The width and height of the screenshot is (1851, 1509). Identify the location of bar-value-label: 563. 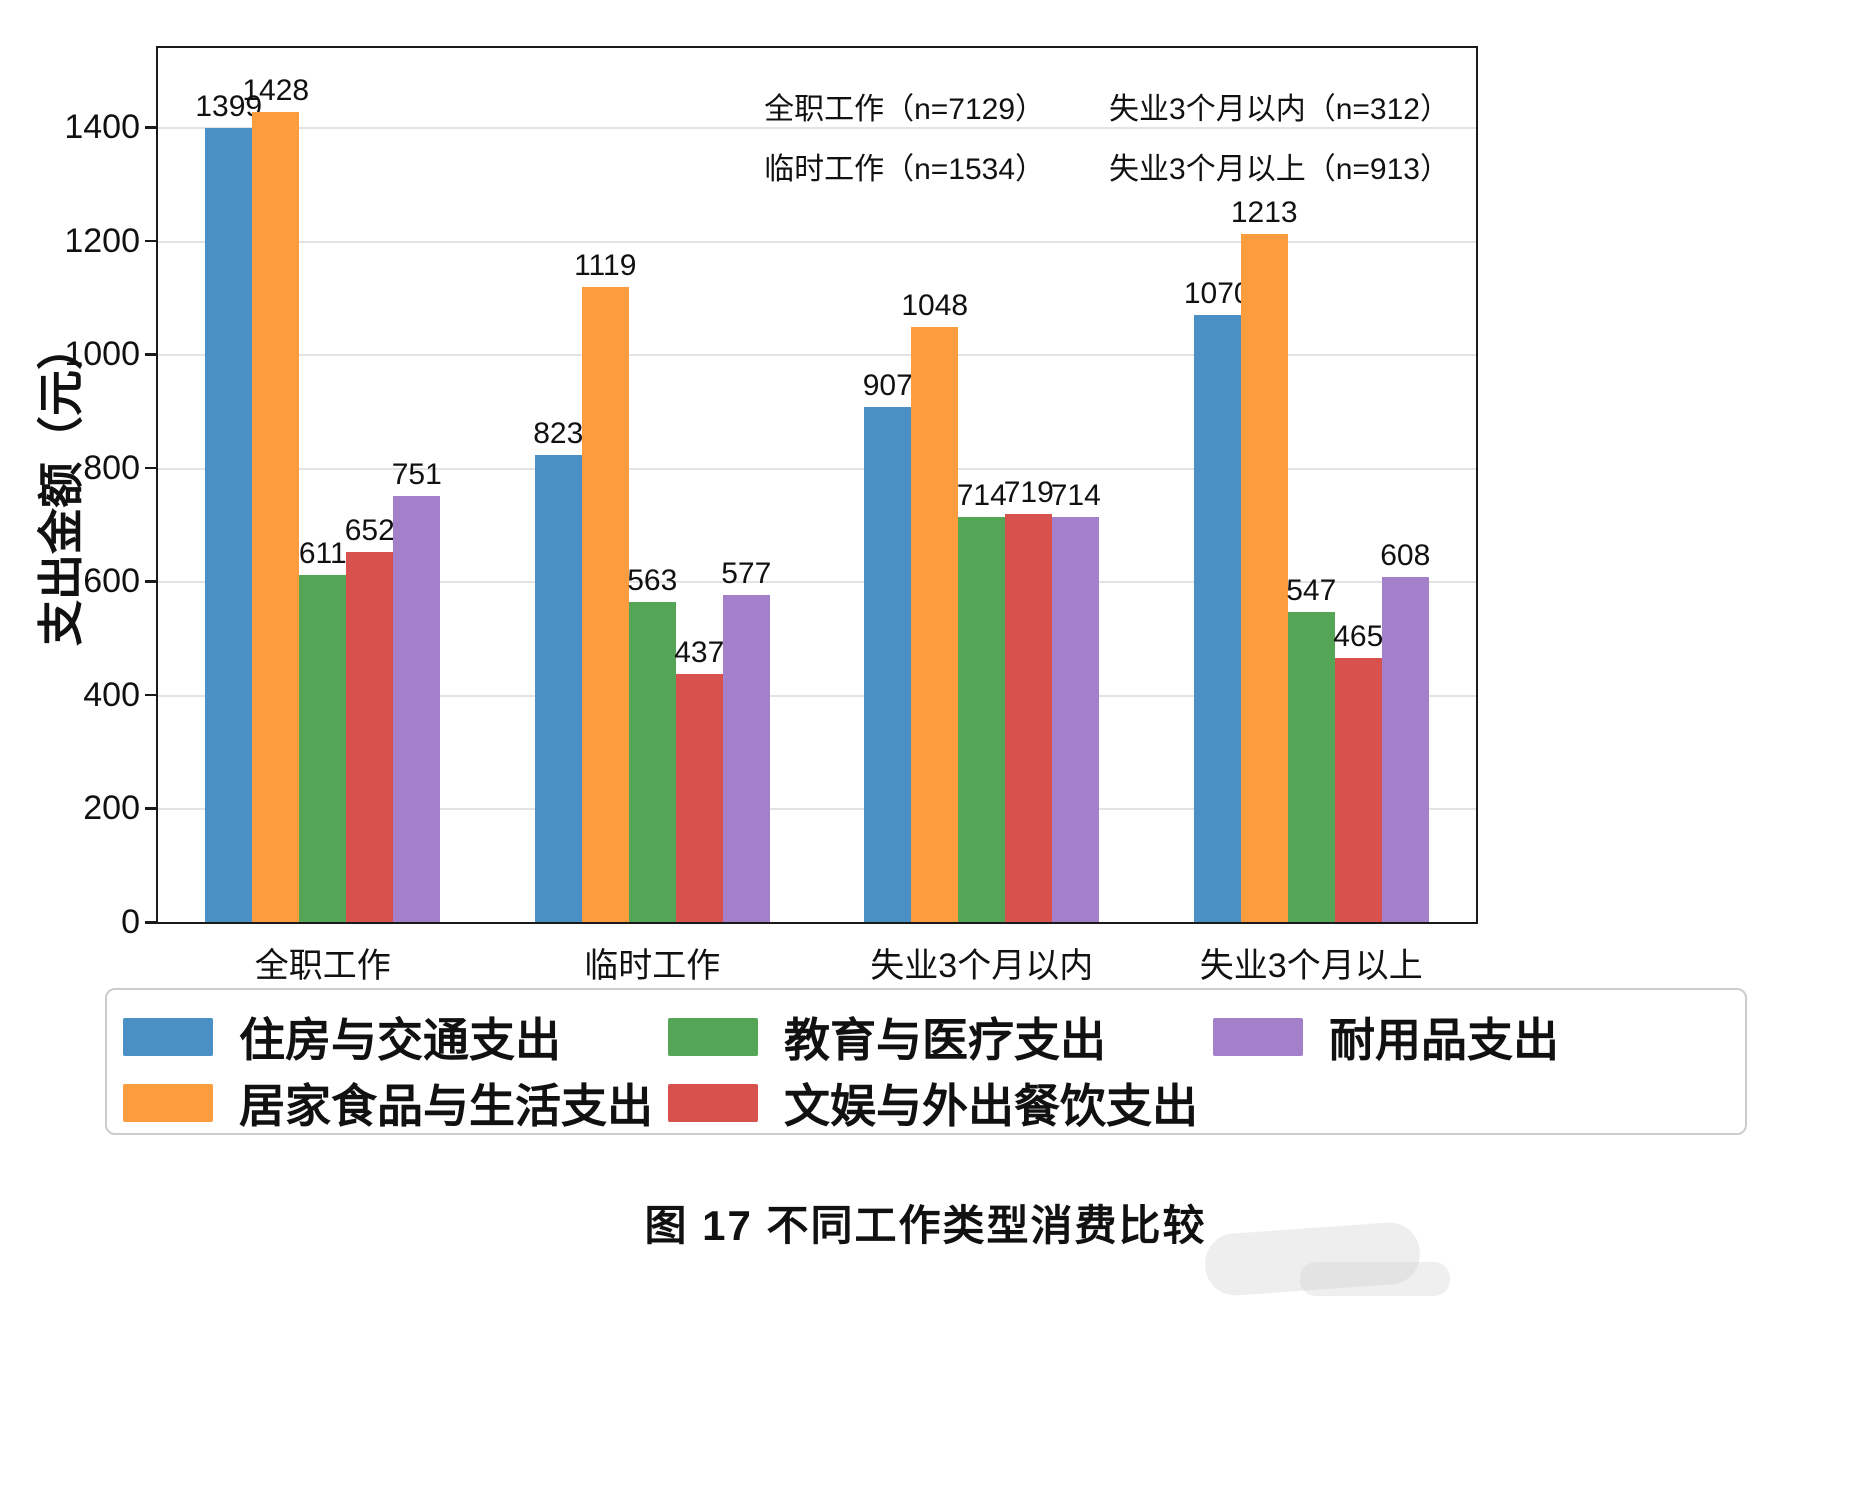
(652, 581).